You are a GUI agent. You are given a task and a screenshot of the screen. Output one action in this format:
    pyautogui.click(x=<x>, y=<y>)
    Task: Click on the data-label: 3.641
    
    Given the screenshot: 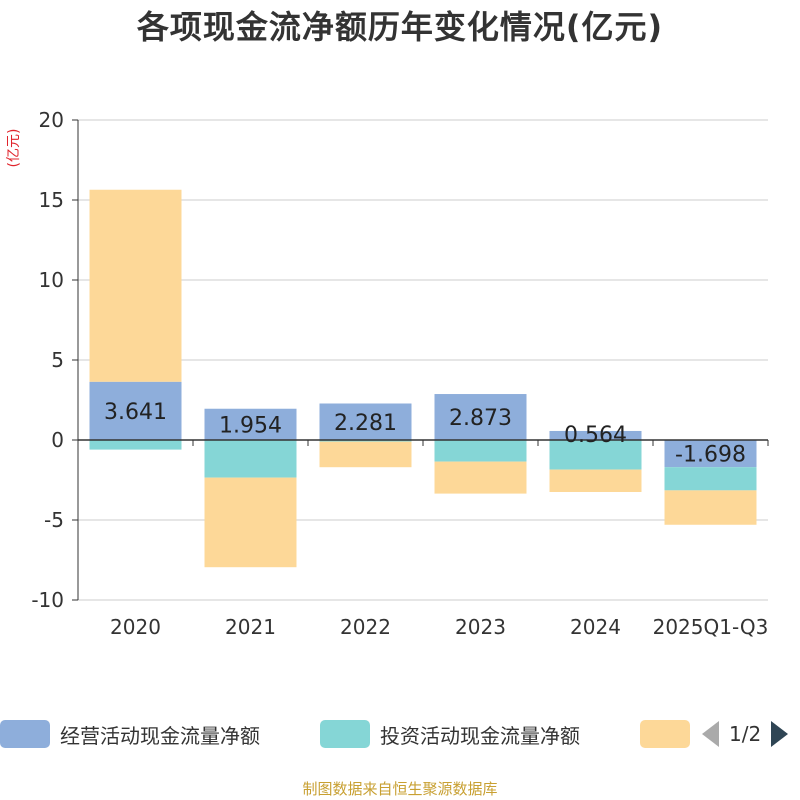 What is the action you would take?
    pyautogui.click(x=135, y=412)
    